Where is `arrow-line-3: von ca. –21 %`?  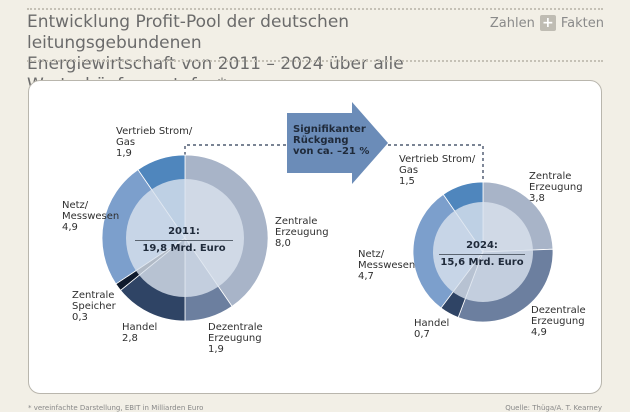
arrow-line-3: von ca. –21 % is located at coordinates (331, 151).